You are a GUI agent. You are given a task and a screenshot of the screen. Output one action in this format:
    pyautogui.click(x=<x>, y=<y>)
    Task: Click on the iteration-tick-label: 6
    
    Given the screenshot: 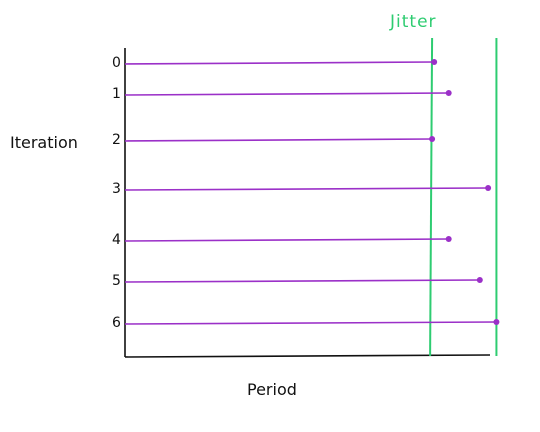 What is the action you would take?
    pyautogui.click(x=116, y=323)
    